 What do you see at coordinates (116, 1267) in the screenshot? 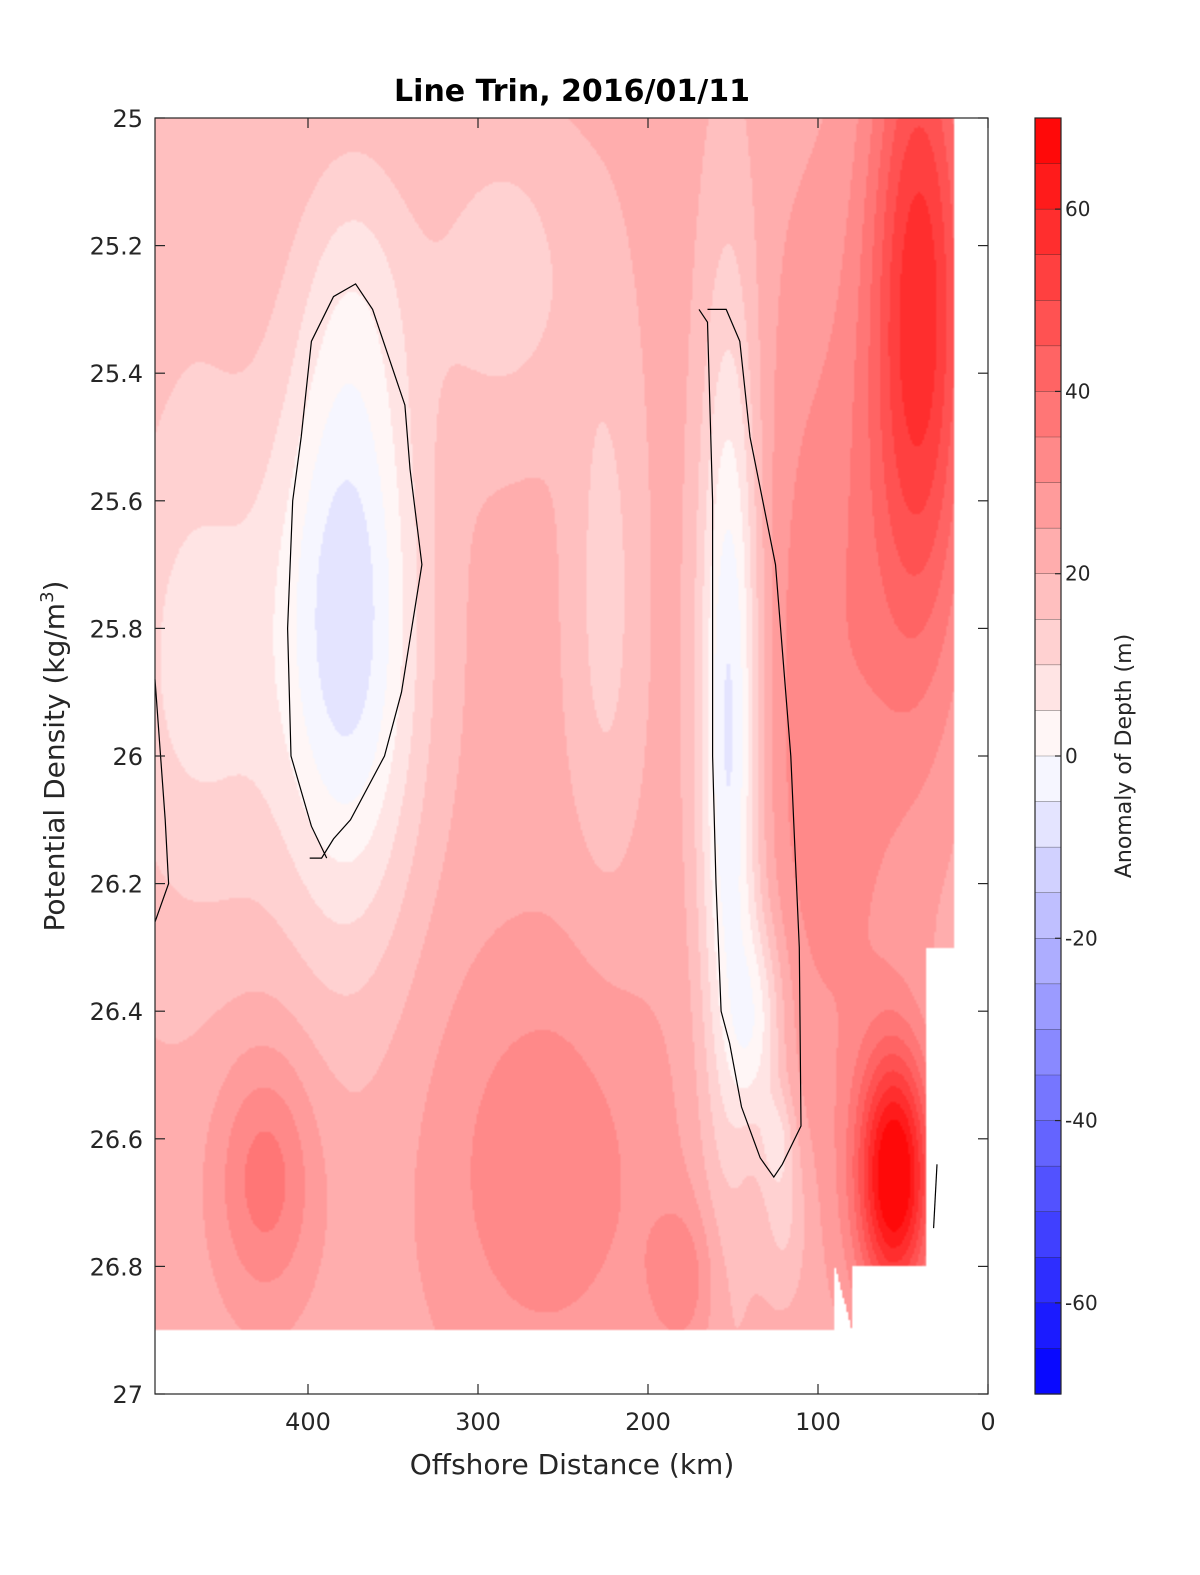
I see `y-tick-label: 26.8` at bounding box center [116, 1267].